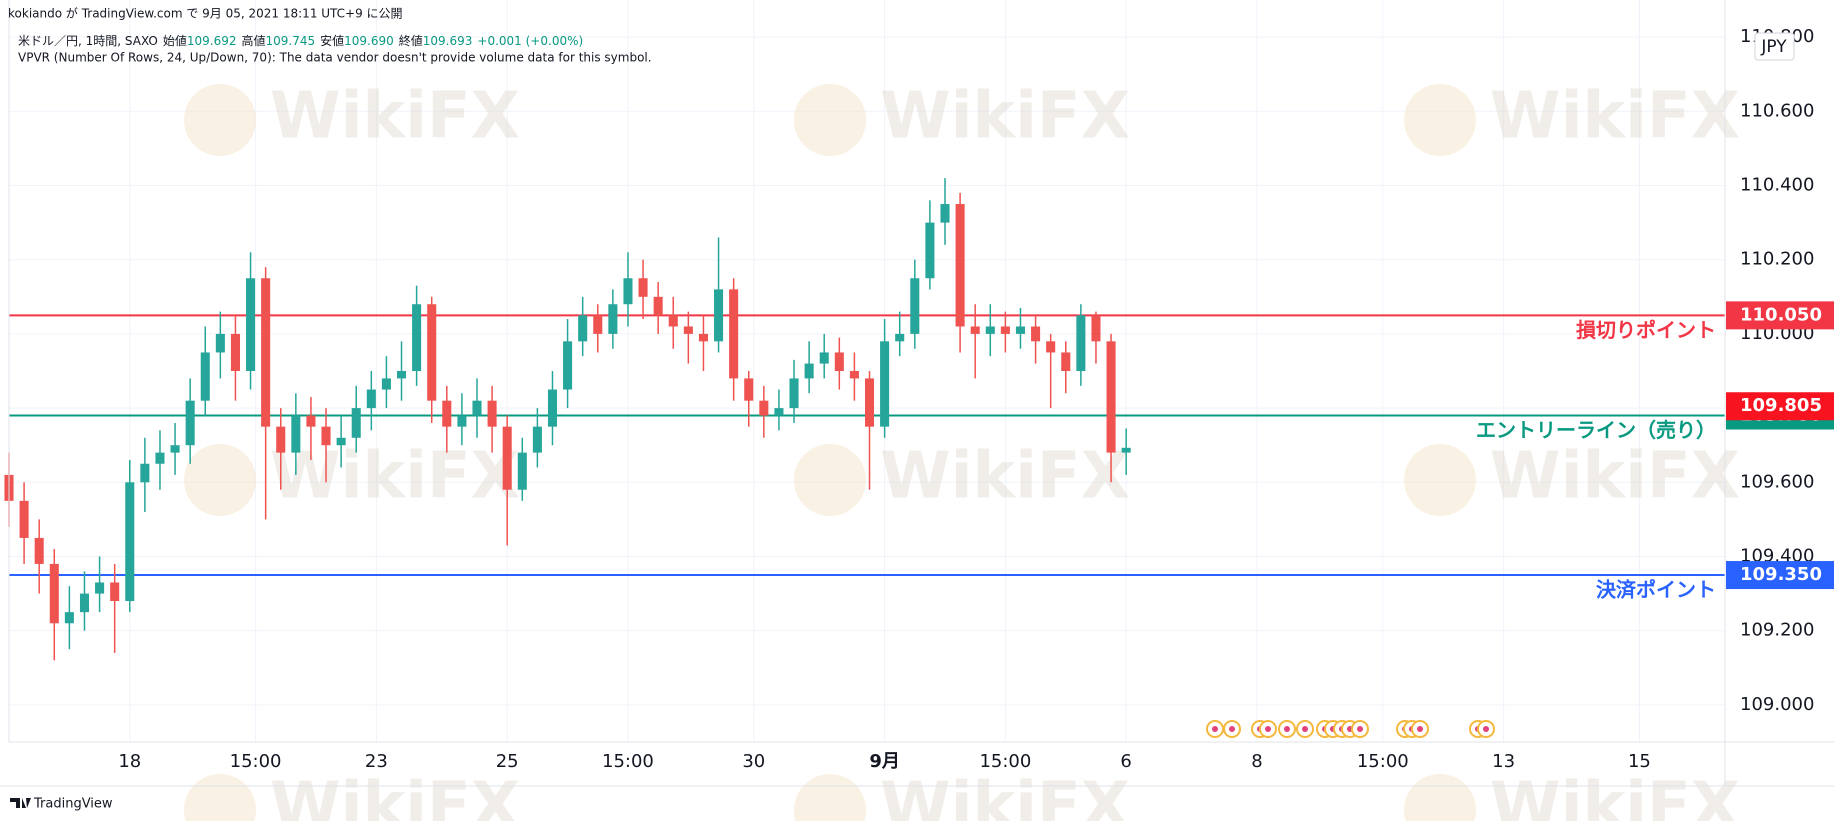  What do you see at coordinates (175, 40) in the screenshot?
I see `ohlc-label: 始値` at bounding box center [175, 40].